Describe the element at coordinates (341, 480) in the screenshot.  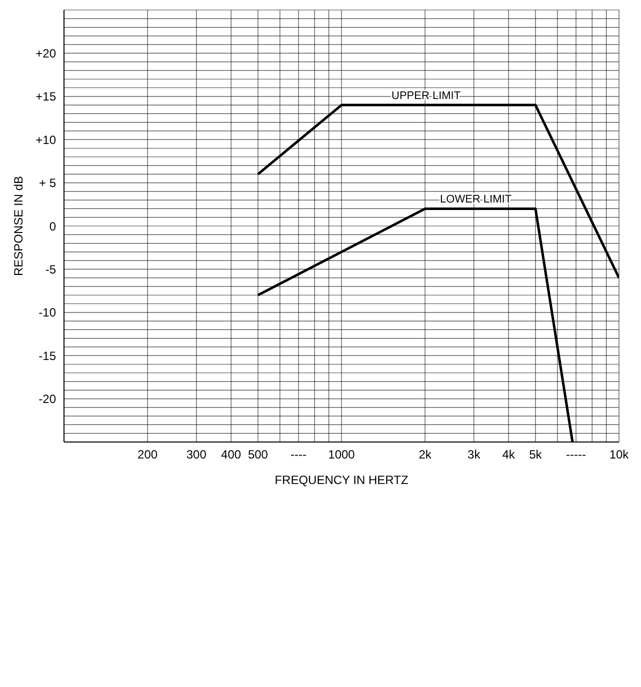
I see `x-axis-title: FREQUENCY IN HERTZ` at that location.